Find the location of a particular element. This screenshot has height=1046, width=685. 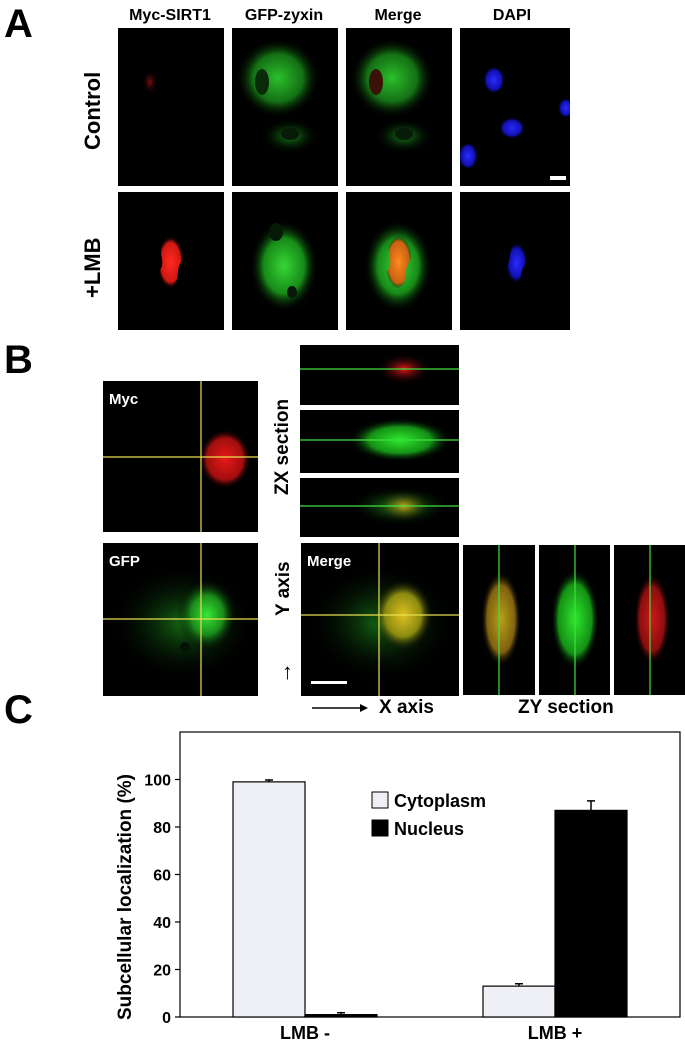

zx-section-green is located at coordinates (379, 441).